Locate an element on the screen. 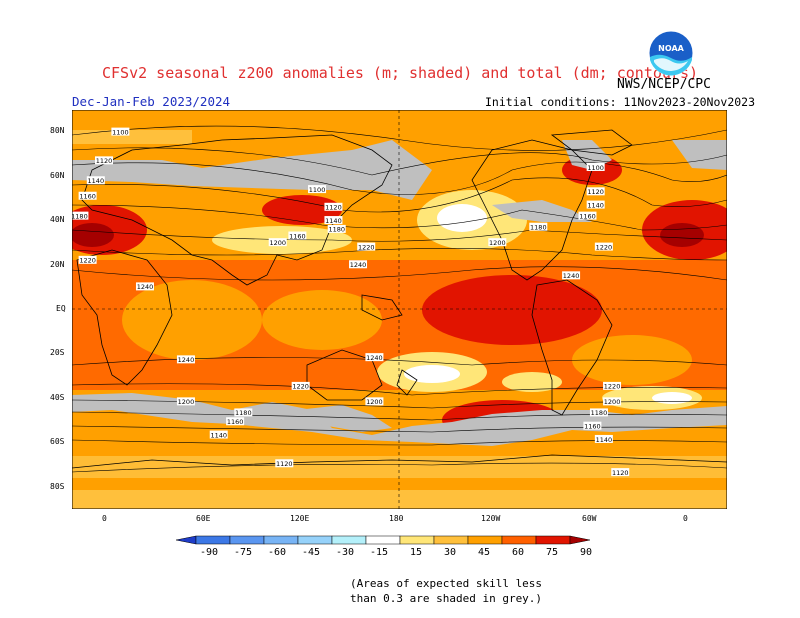 This screenshot has width=800, height=618. lon-label: 120W is located at coordinates (491, 518).